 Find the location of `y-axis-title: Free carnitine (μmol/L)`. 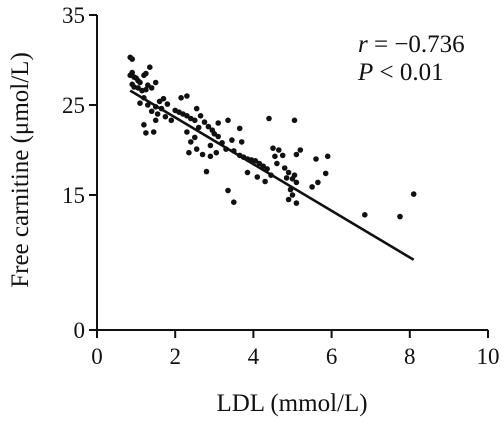

y-axis-title: Free carnitine (μmol/L) is located at coordinates (20, 170).